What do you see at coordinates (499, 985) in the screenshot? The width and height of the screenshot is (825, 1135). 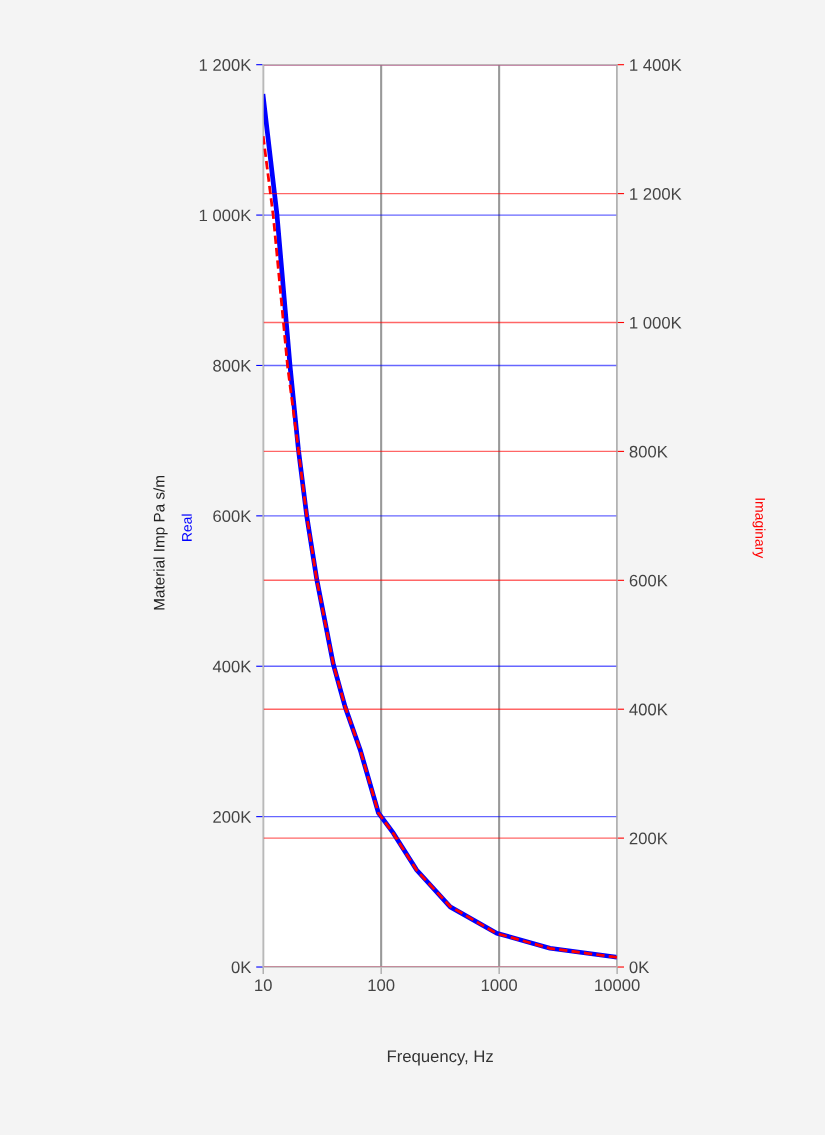 I see `x-tick-label: 1000` at bounding box center [499, 985].